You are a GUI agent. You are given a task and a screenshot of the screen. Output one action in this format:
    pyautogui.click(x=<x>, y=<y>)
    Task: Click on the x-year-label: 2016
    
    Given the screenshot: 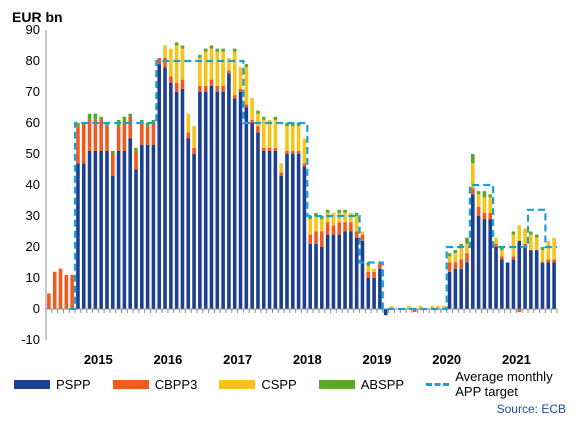 What is the action you would take?
    pyautogui.click(x=167, y=359)
    